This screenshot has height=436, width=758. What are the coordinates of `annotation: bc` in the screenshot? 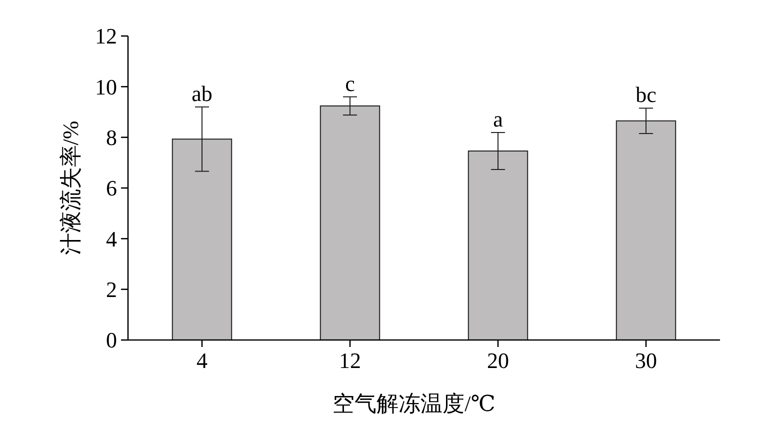 It's located at (646, 95).